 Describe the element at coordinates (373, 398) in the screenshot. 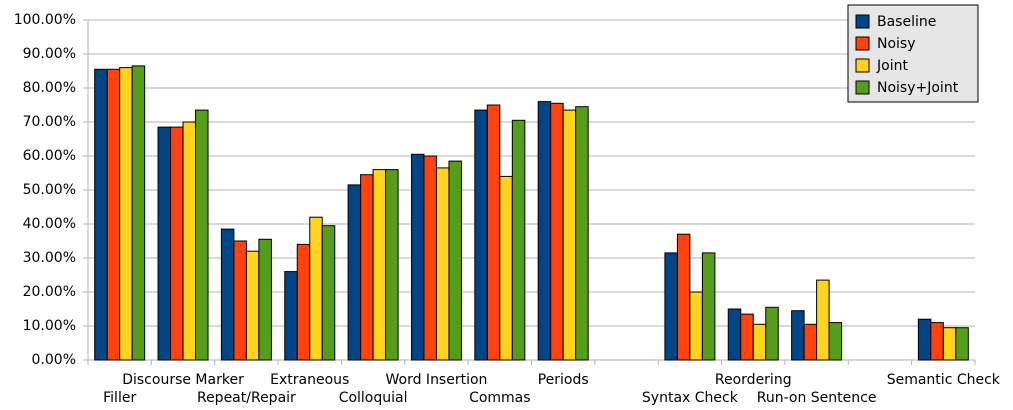

I see `x-tick-label: Colloquial` at that location.